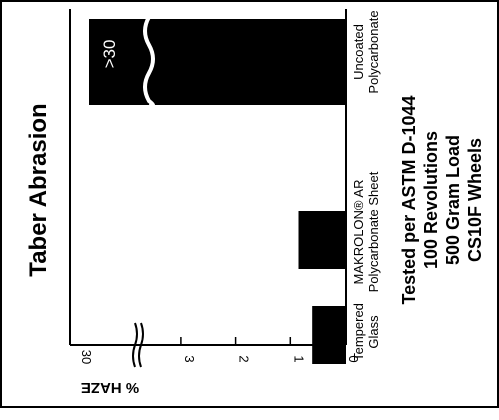 Image resolution: width=499 pixels, height=420 pixels. What do you see at coordinates (244, 358) in the screenshot?
I see `y-tick-label: 2` at bounding box center [244, 358].